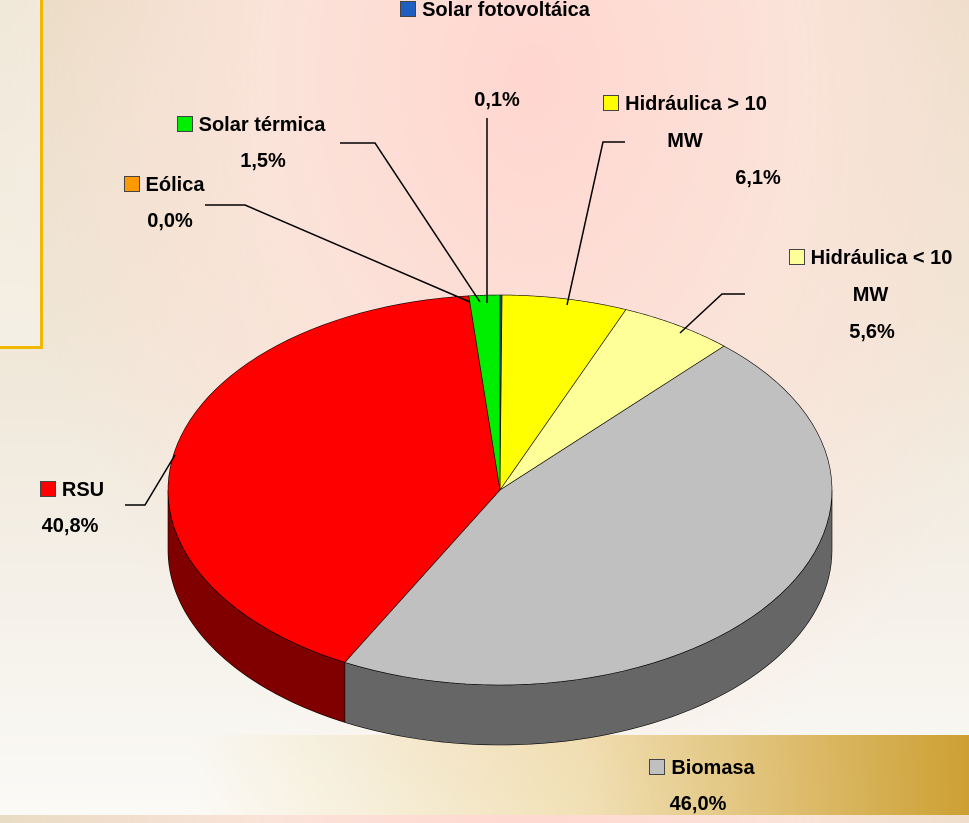 This screenshot has width=969, height=823. I want to click on data-label-value: 1,5%, so click(263, 161).